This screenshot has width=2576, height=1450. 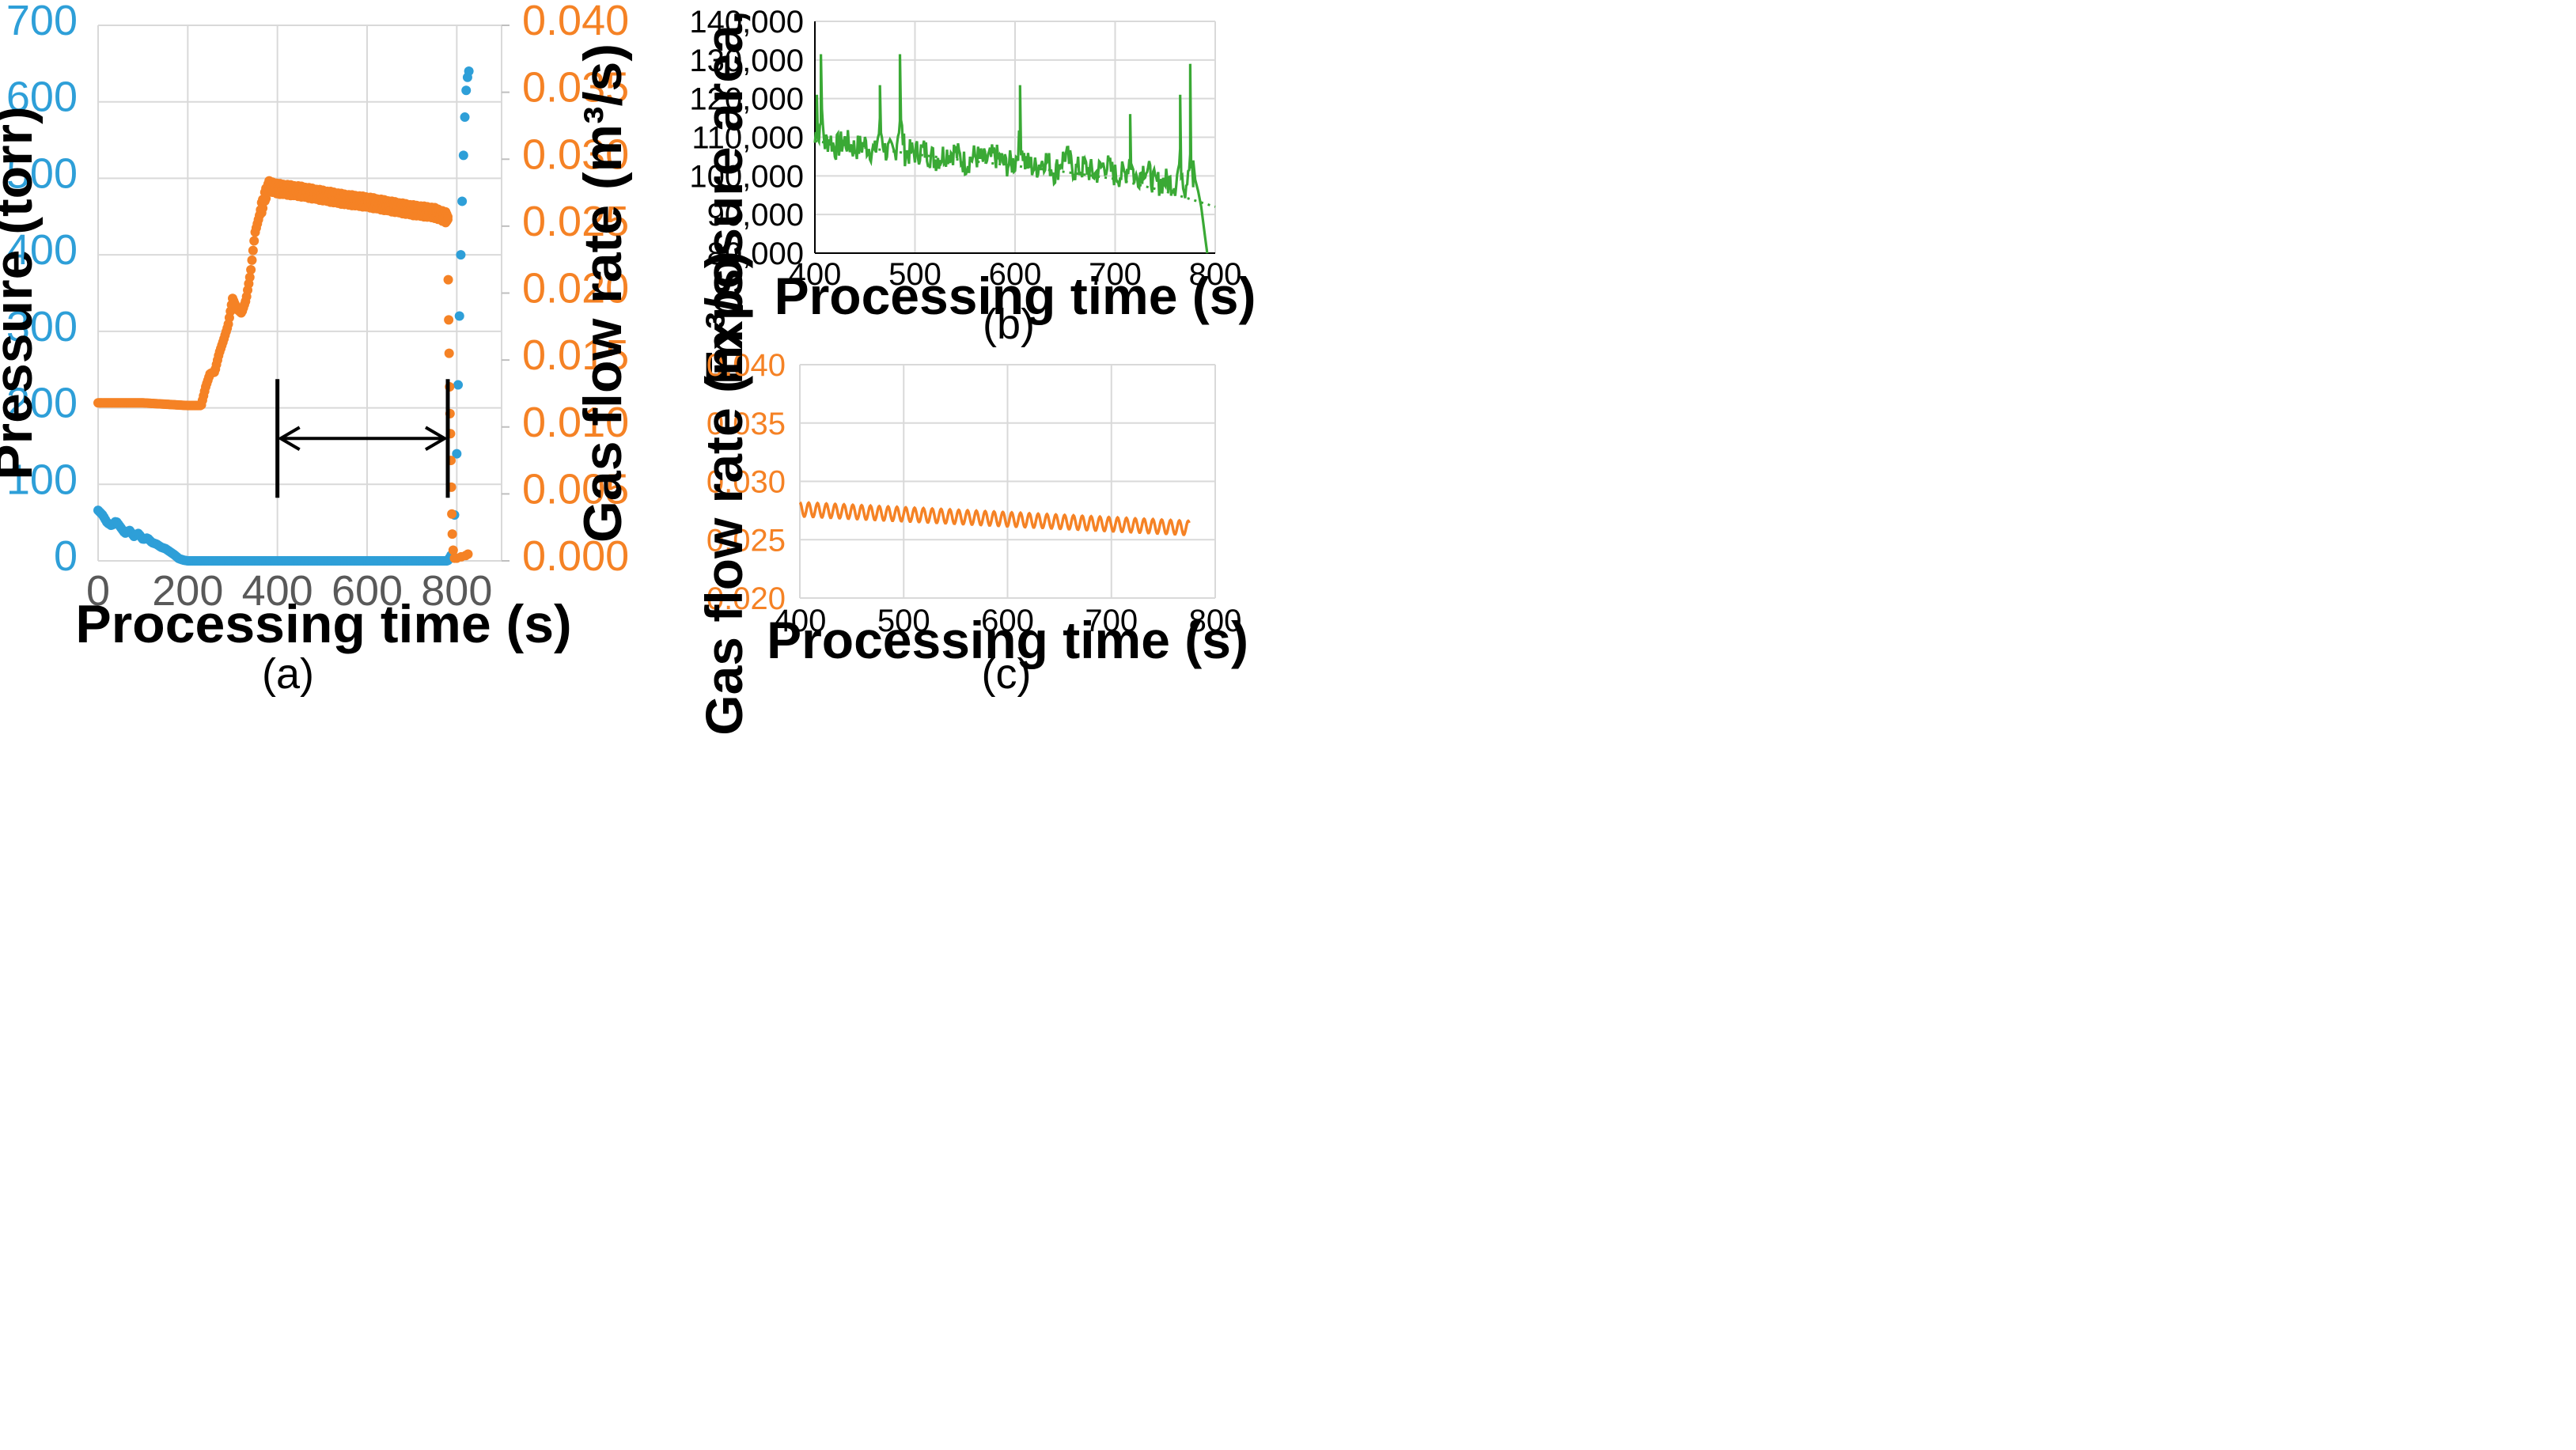 I want to click on panel-c-x-axis-title: Processing time (s), so click(x=1007, y=640).